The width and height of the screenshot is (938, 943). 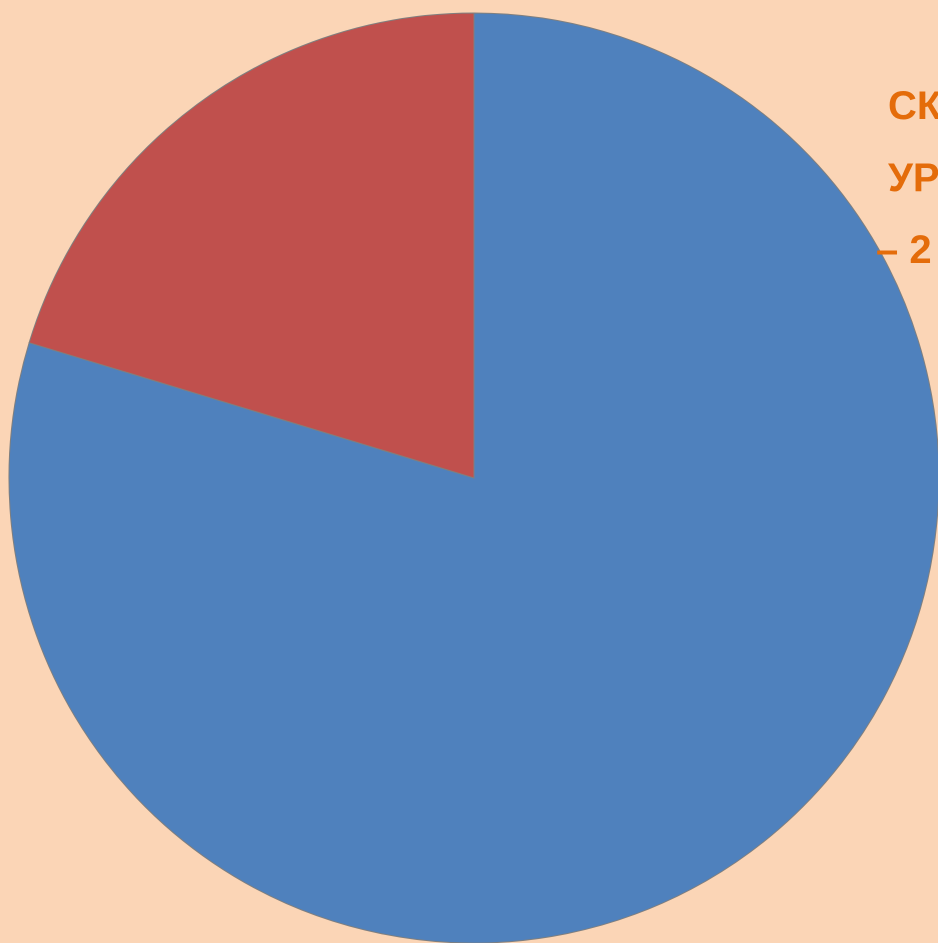 What do you see at coordinates (913, 106) in the screenshot?
I see `annotation-line-1: СК` at bounding box center [913, 106].